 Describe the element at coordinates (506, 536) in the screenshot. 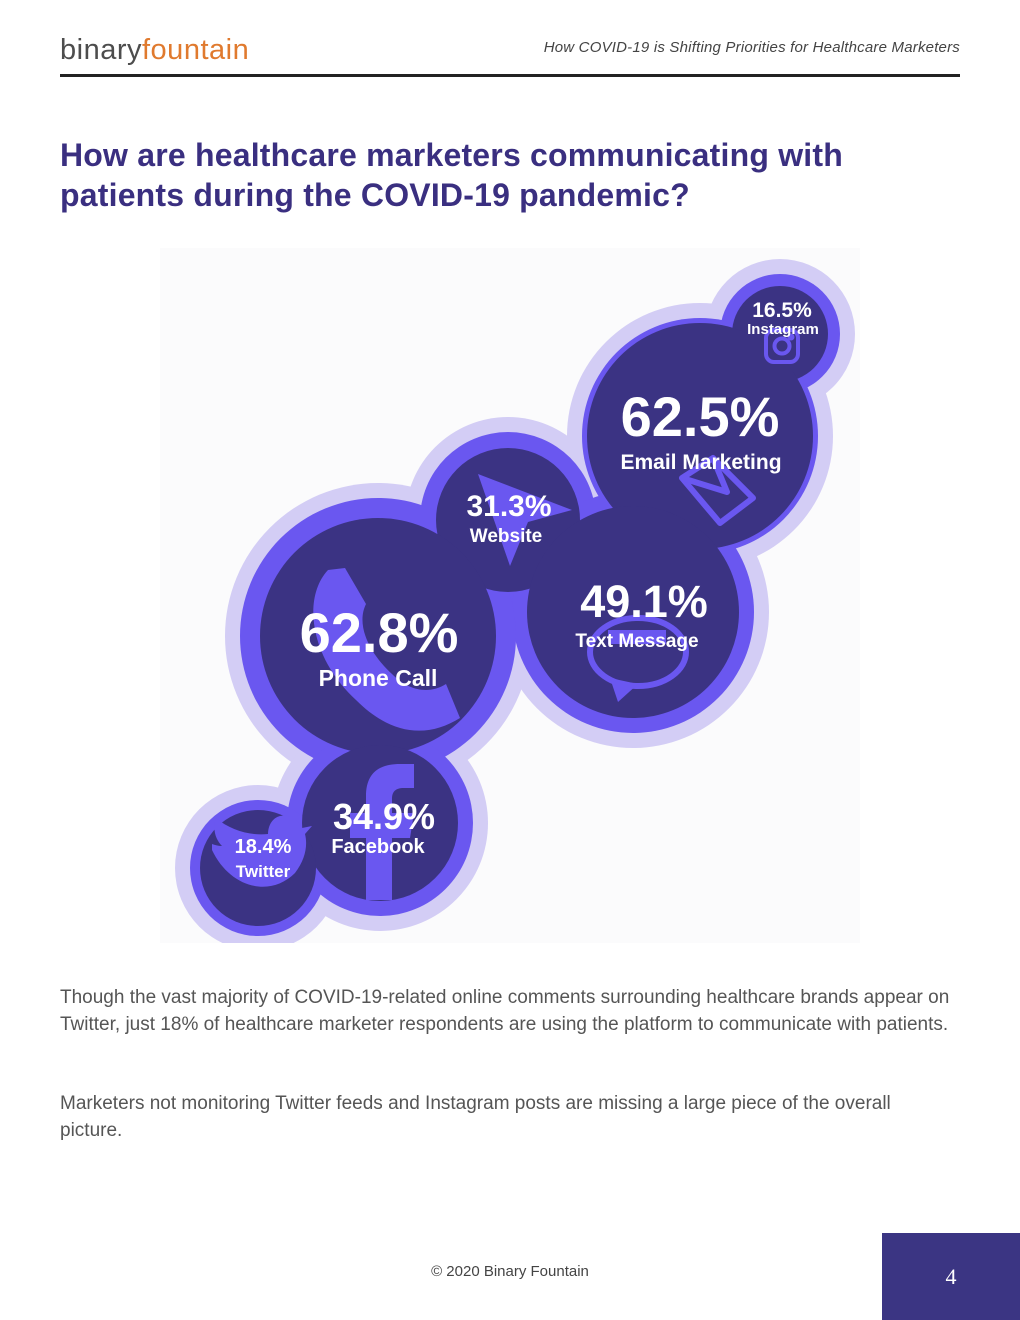

I see `chart-label-website: Website` at that location.